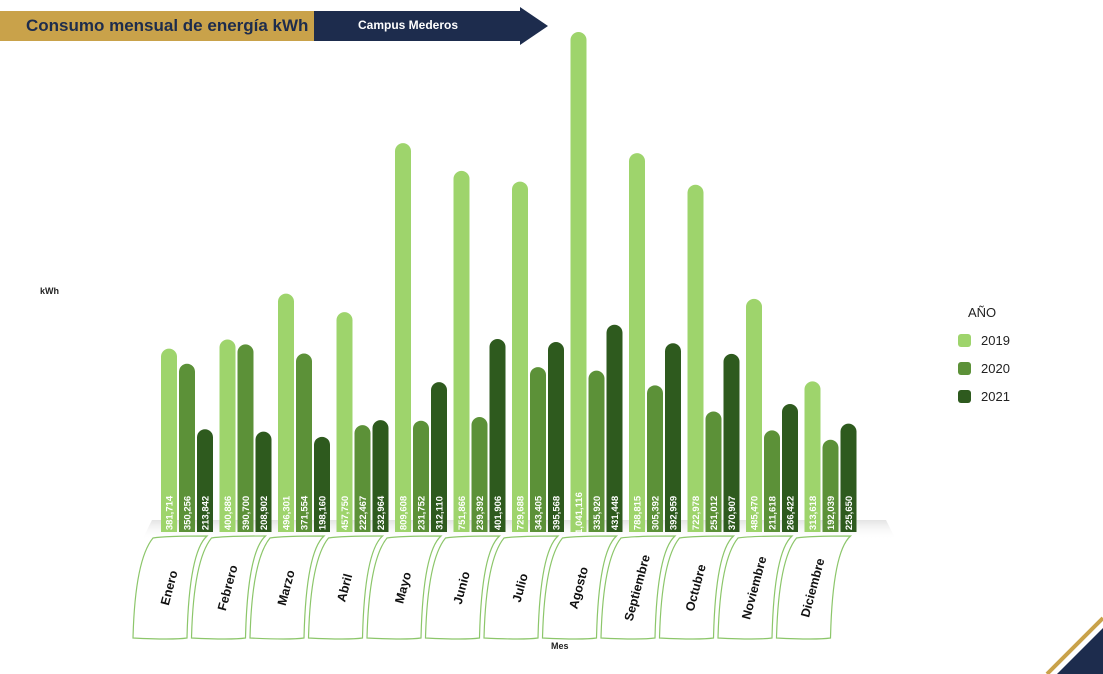 Image resolution: width=1103 pixels, height=674 pixels. Describe the element at coordinates (831, 513) in the screenshot. I see `data-label-diciembre-2020: 192,039` at that location.